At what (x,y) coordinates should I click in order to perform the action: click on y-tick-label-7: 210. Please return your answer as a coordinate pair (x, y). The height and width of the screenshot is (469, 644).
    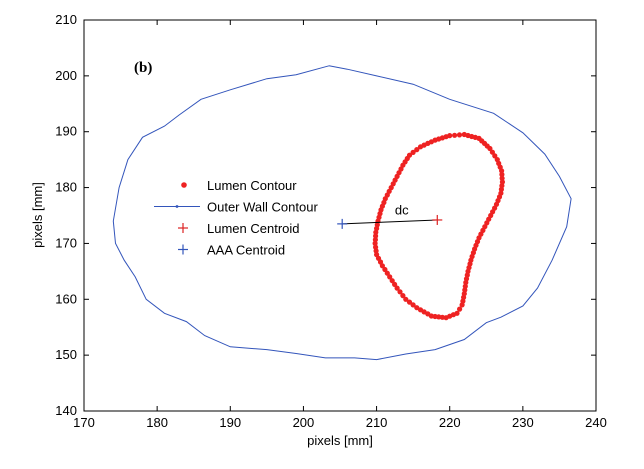
    Looking at the image, I should click on (66, 19).